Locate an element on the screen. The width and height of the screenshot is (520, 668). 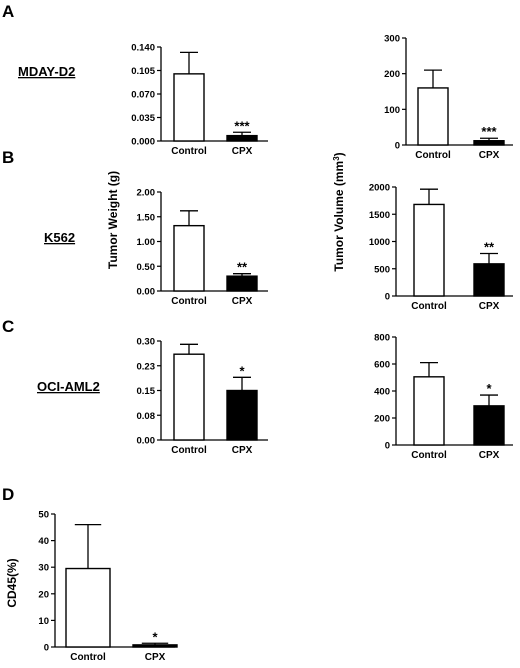
chart-A-weight: 0.000 0.035 0.070 0.105 0.140 Control *** CPX is located at coordinates (199, 100).